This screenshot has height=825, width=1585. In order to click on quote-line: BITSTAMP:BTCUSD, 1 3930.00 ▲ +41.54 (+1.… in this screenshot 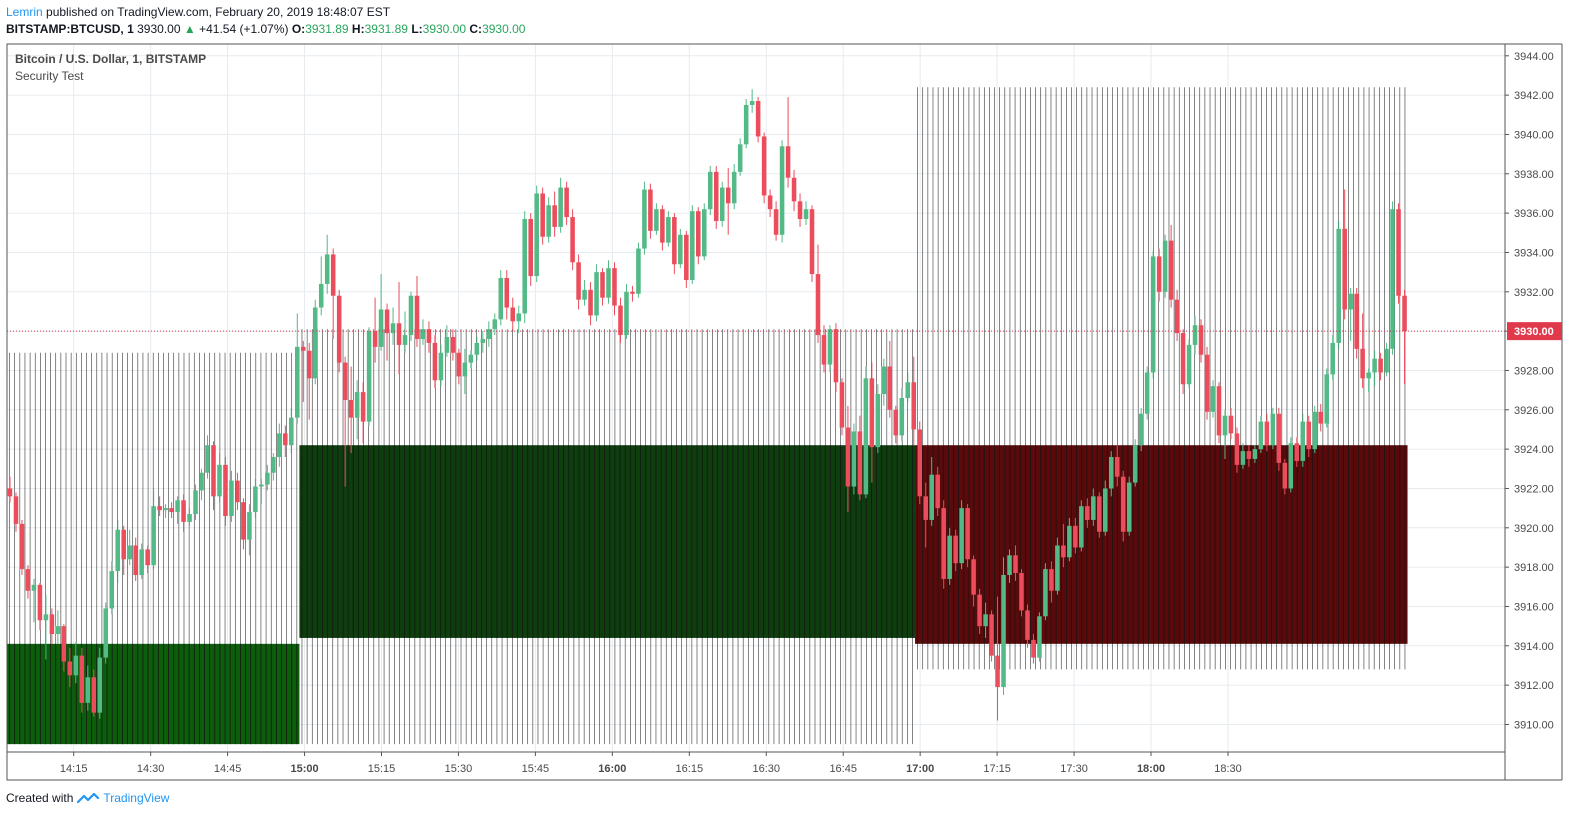, I will do `click(265, 29)`.